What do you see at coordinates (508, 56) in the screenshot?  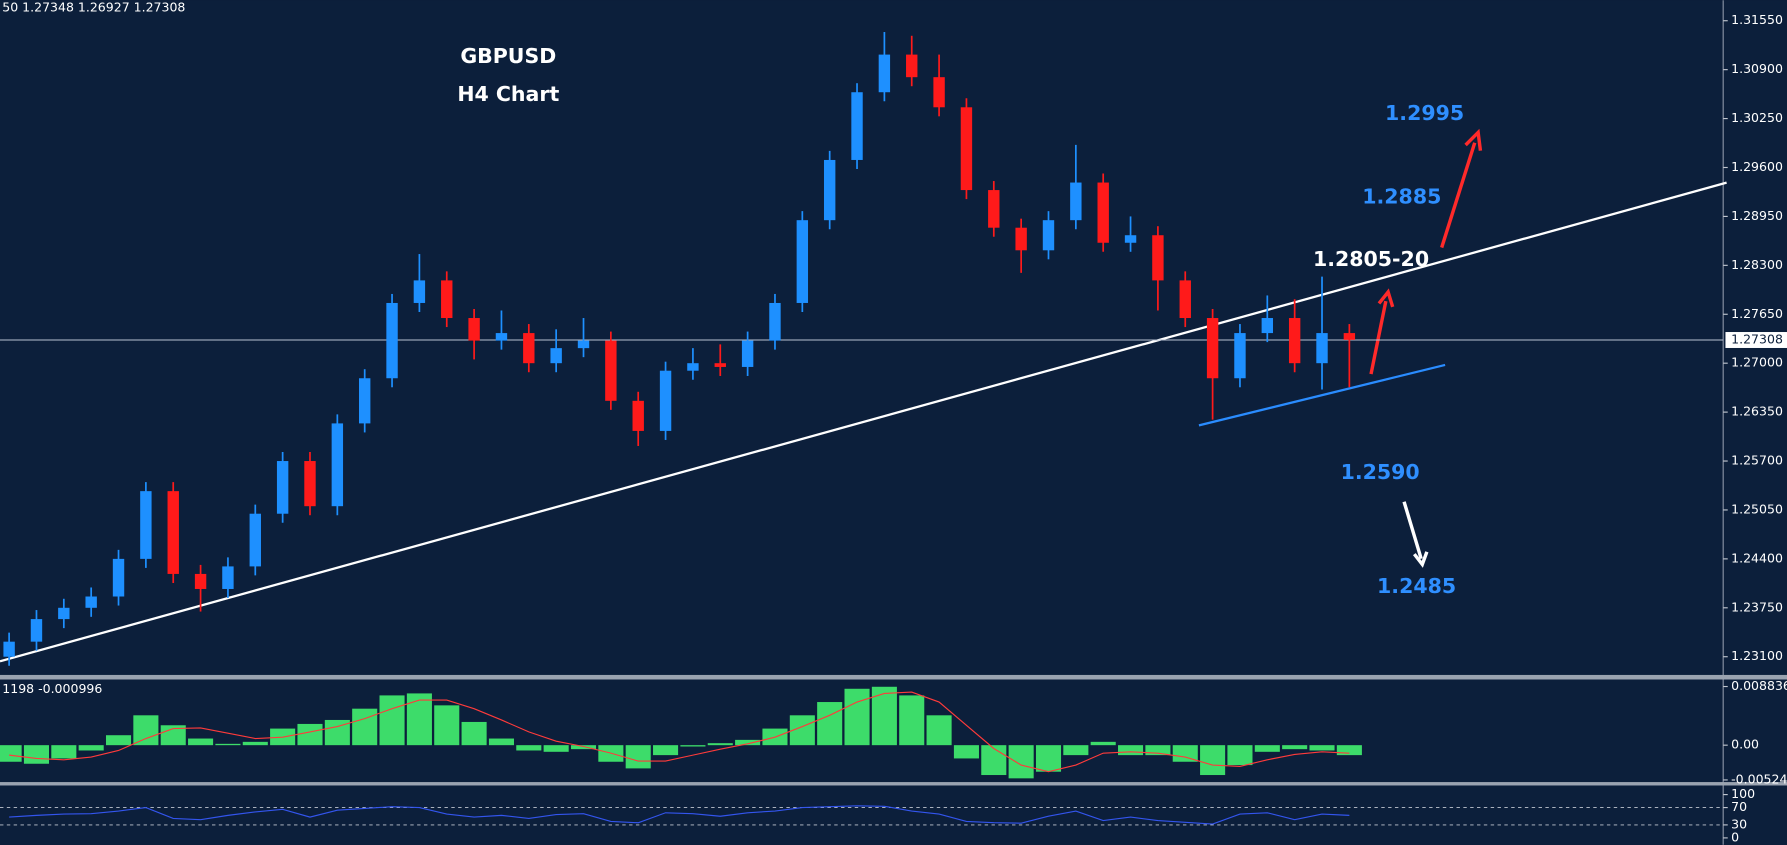 I see `annotation: GBPUSD` at bounding box center [508, 56].